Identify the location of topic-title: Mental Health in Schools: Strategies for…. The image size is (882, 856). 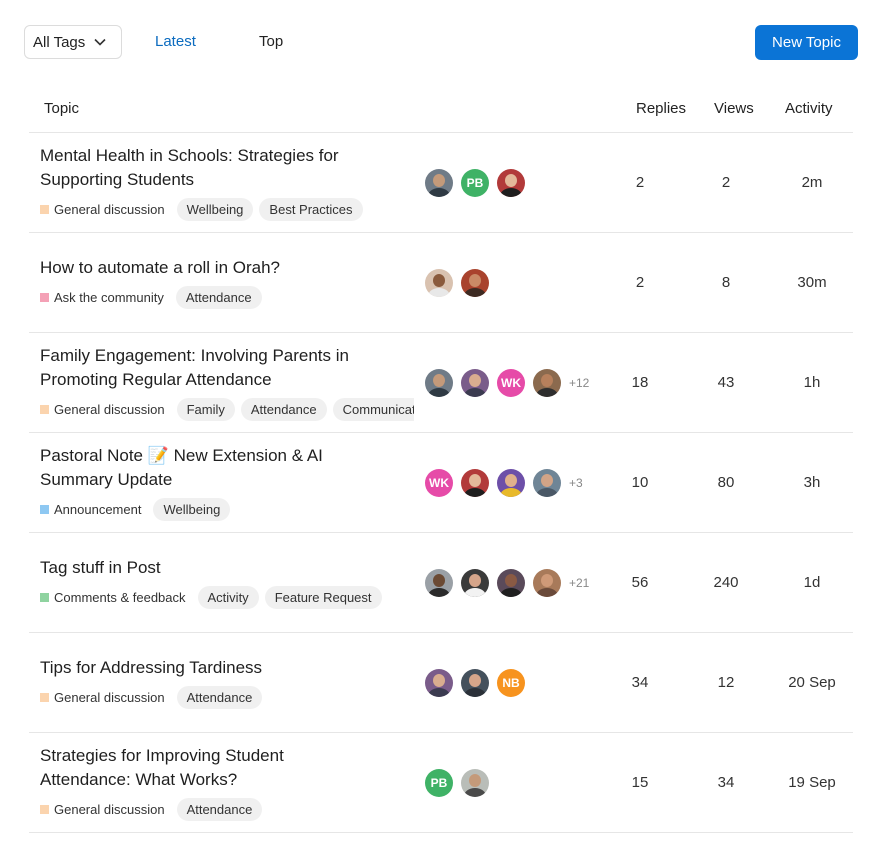
(189, 167).